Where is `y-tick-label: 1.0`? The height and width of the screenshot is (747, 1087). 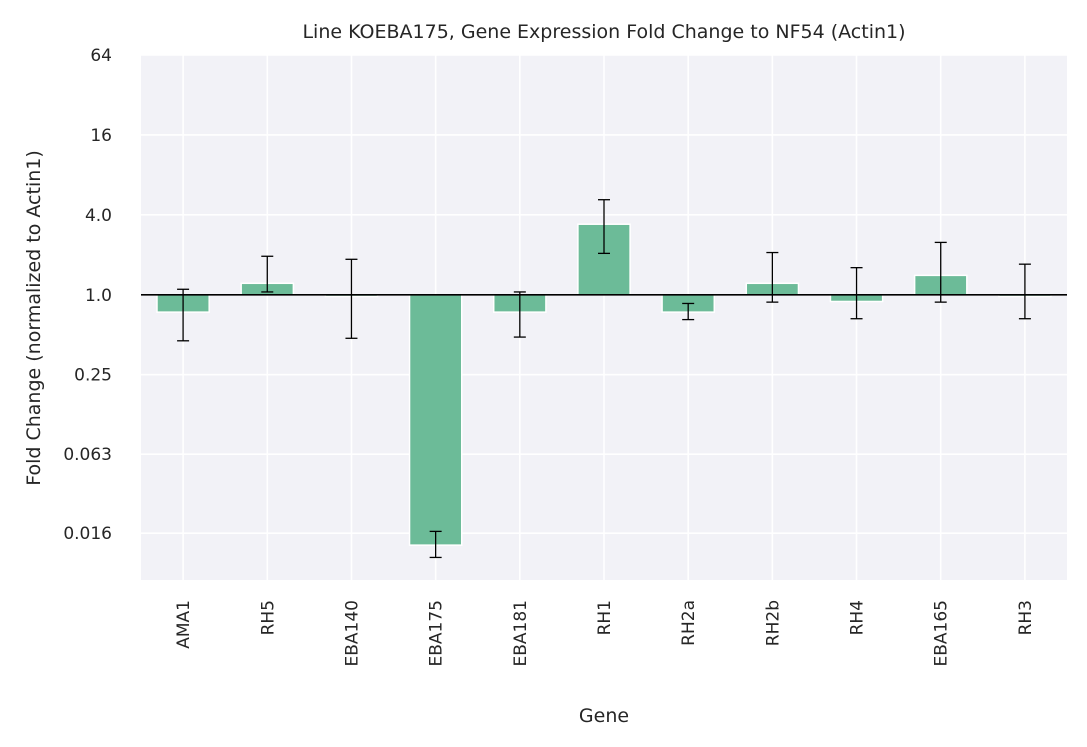
y-tick-label: 1.0 is located at coordinates (98, 296).